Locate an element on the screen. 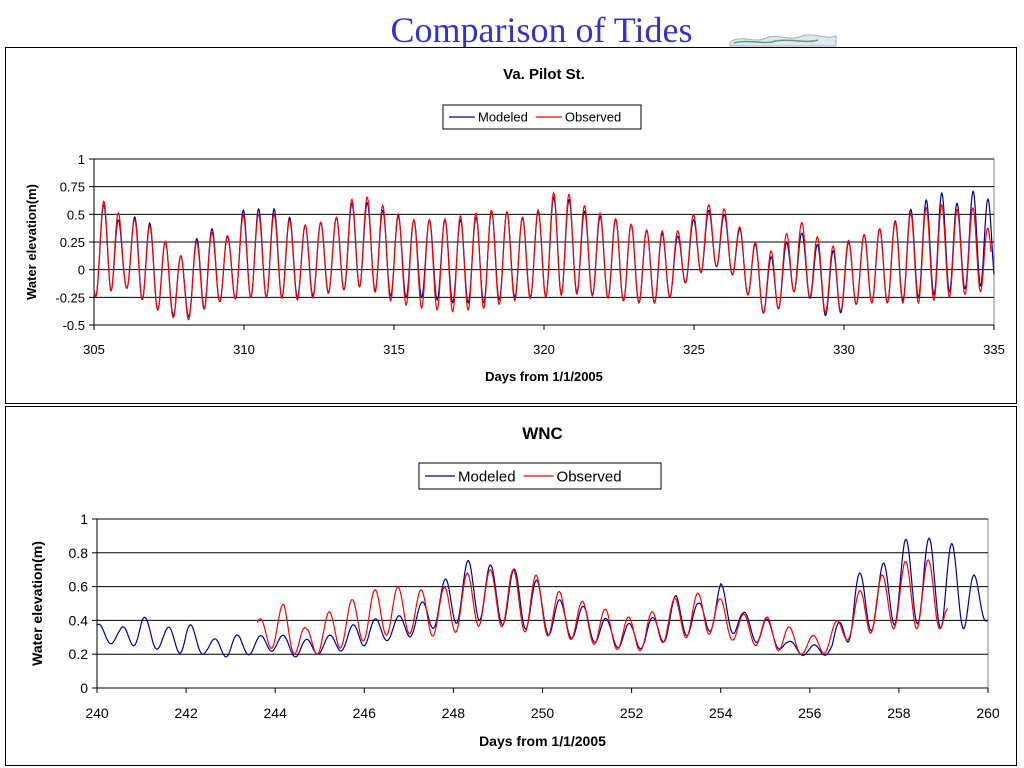 Image resolution: width=1024 pixels, height=768 pixels. y-tick-label: 0.6 is located at coordinates (79, 587).